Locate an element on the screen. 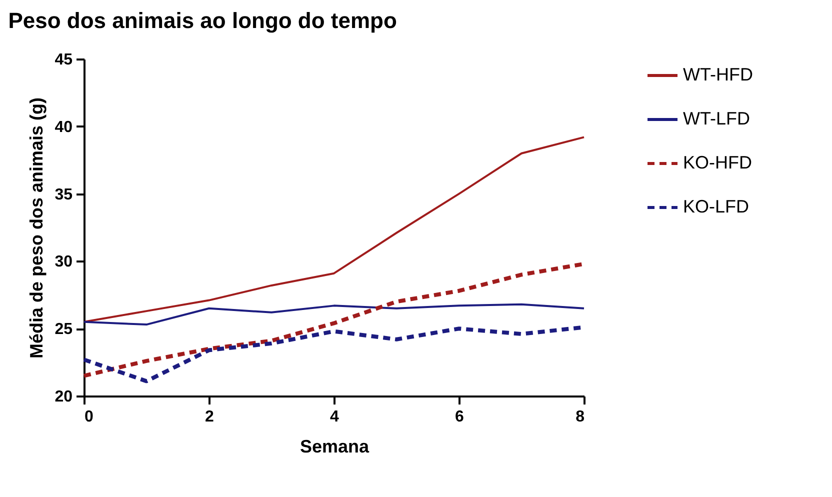  y-tick-label: 45 is located at coordinates (63, 60).